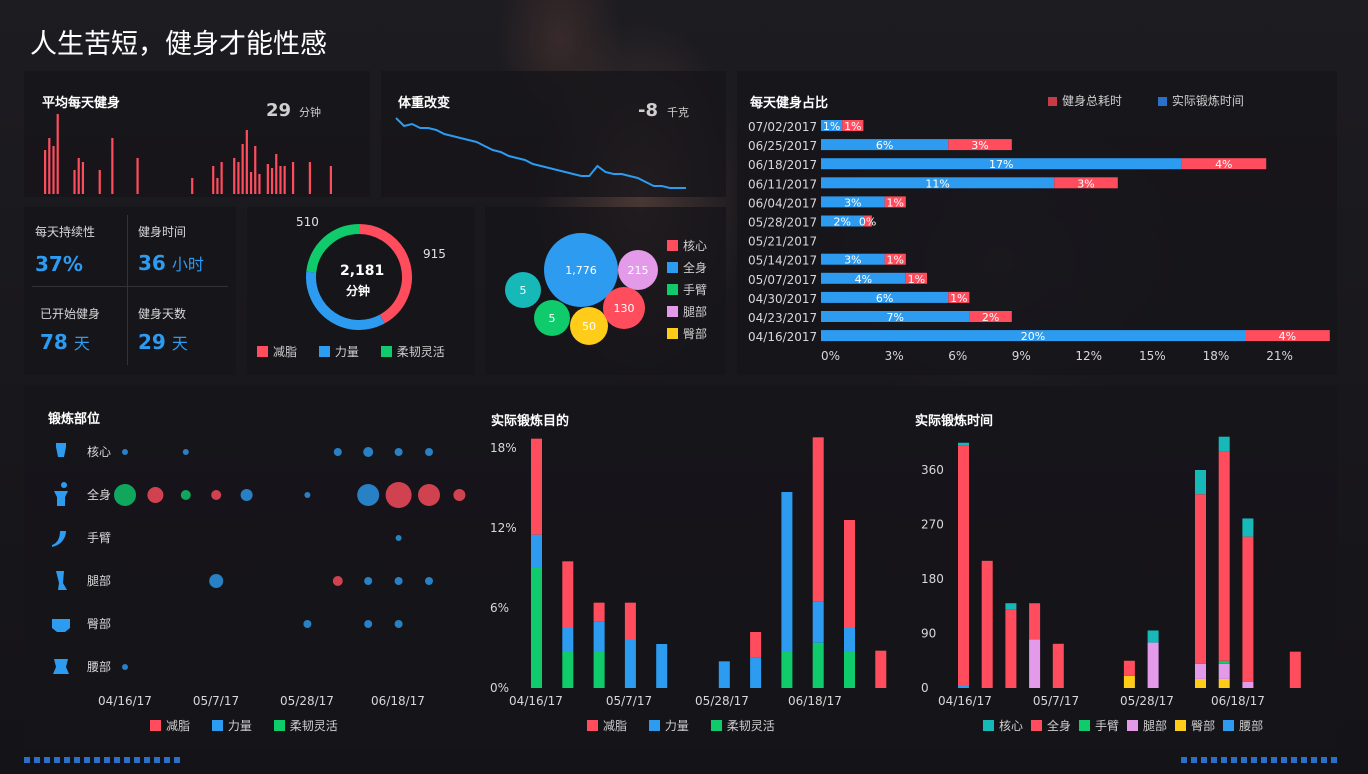  Describe the element at coordinates (197, 134) in the screenshot. I see `avg-daily-panel` at that location.